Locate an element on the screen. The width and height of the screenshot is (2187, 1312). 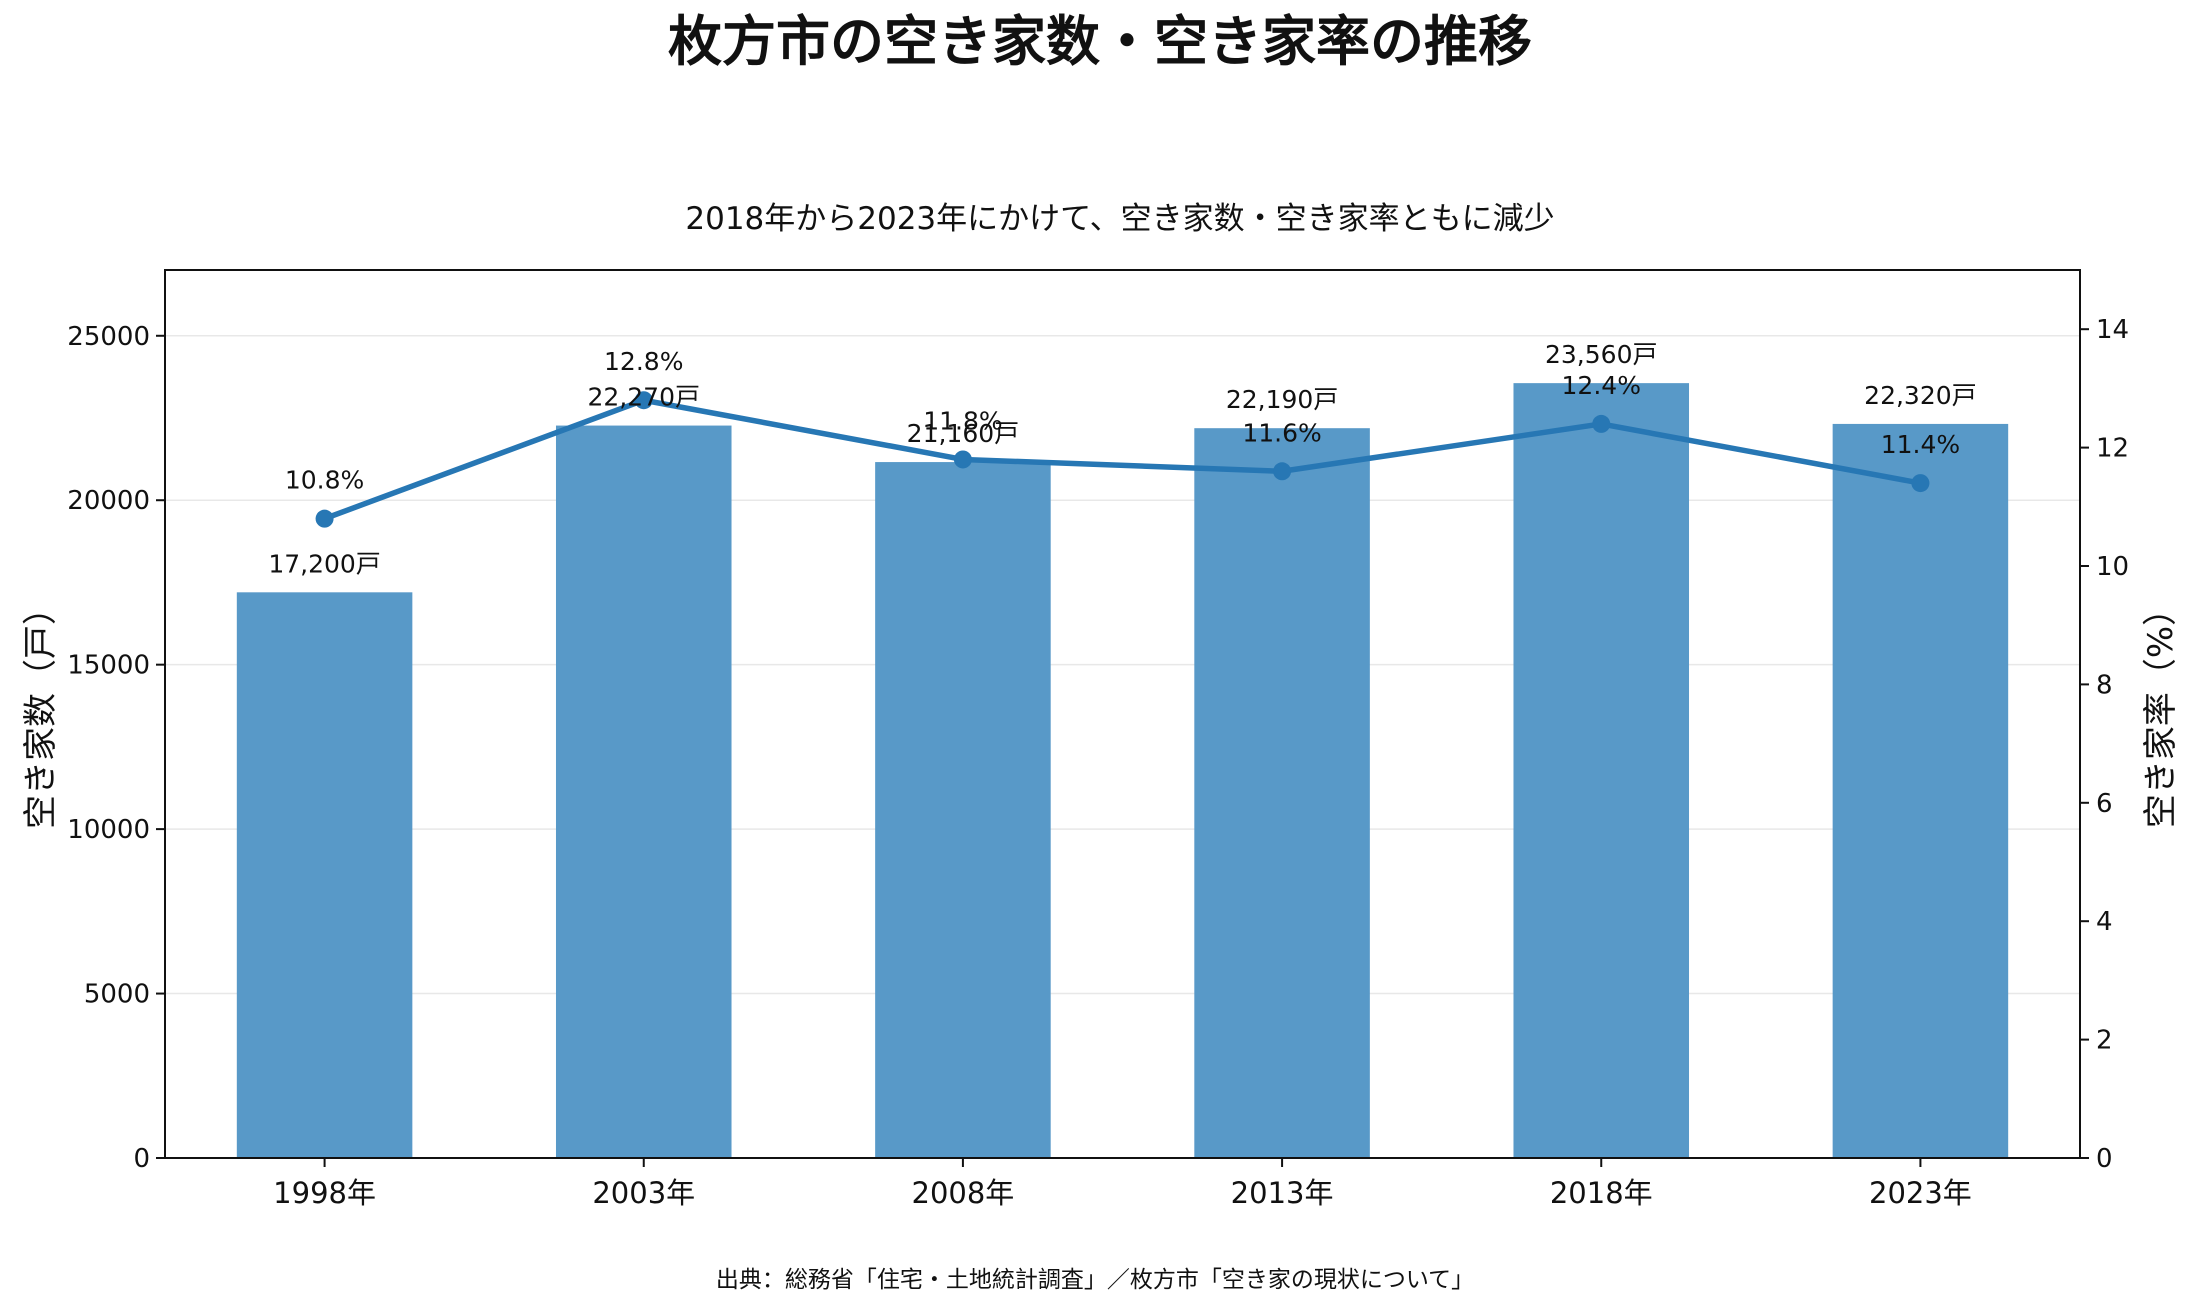
y-left-tick-label: 20000 is located at coordinates (108, 501).